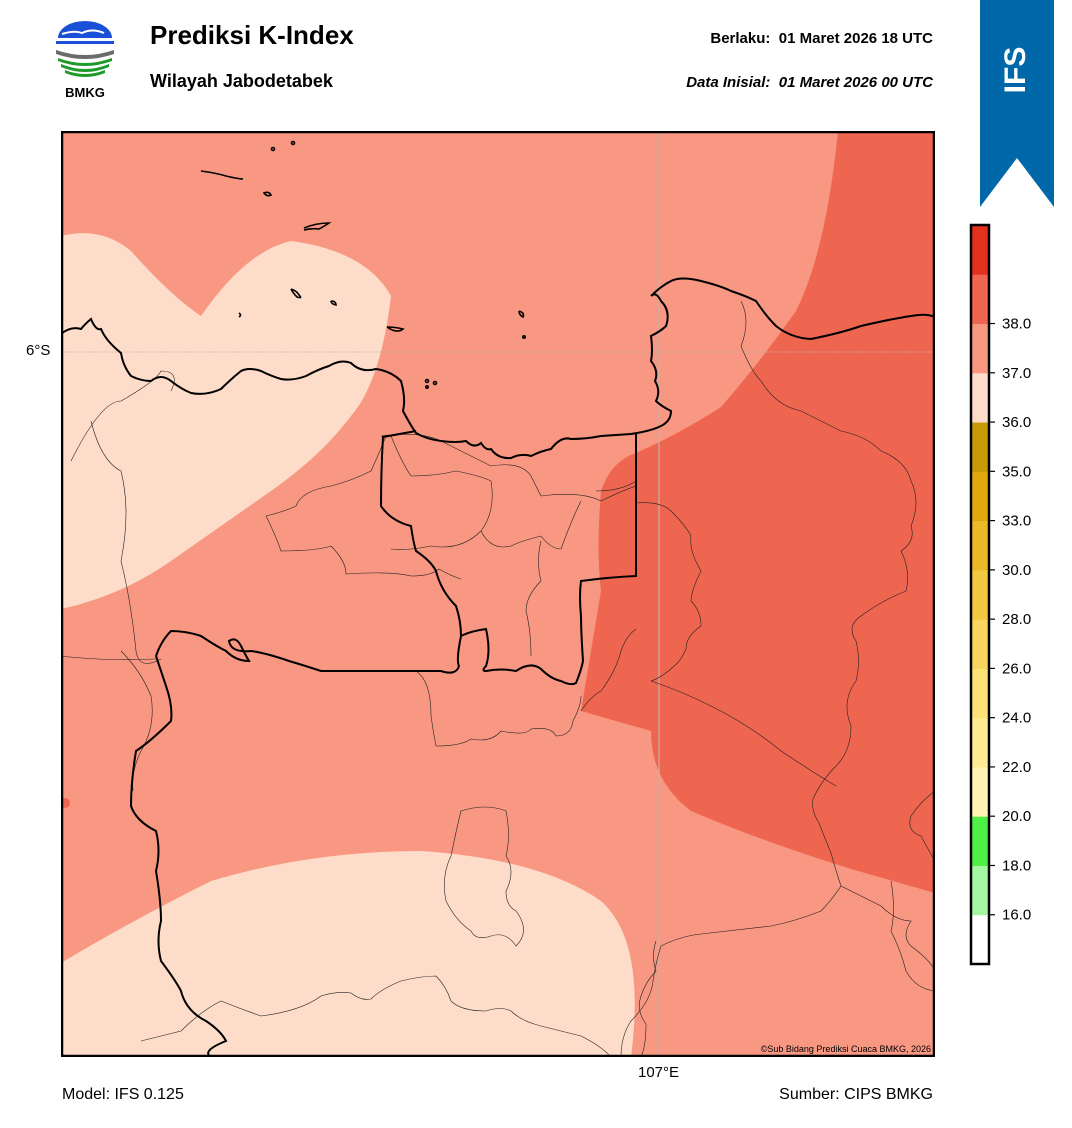  Describe the element at coordinates (846, 1049) in the screenshot. I see `copyright-text: ©Sub Bidang Prediksi Cuaca BMKG, 2026` at that location.